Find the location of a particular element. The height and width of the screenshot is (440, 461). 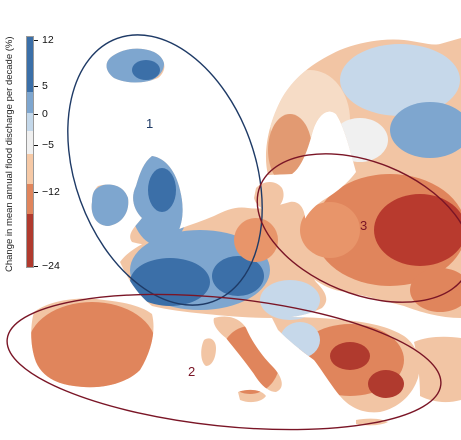

tick-label: 12 is located at coordinates (48, 40).